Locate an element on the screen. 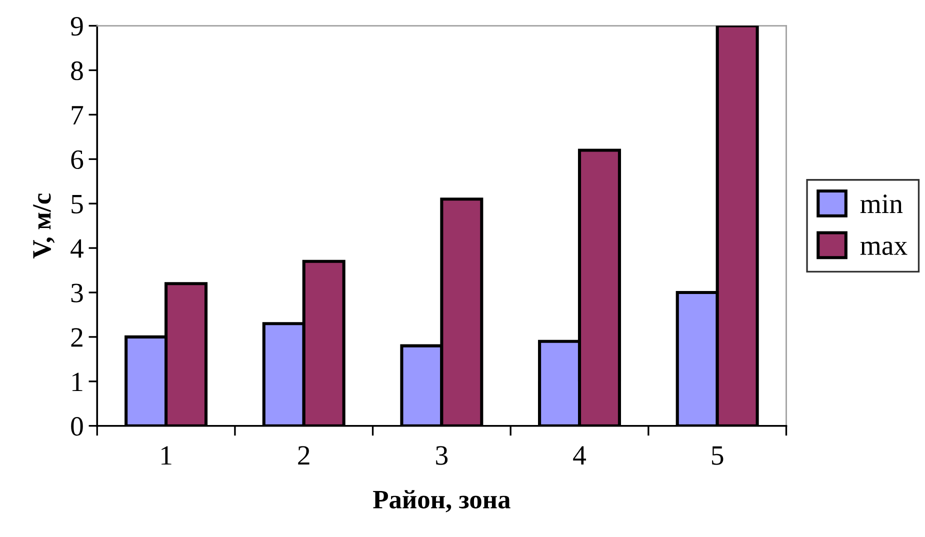 The height and width of the screenshot is (537, 925). y-axis-title: V, м/с is located at coordinates (44, 226).